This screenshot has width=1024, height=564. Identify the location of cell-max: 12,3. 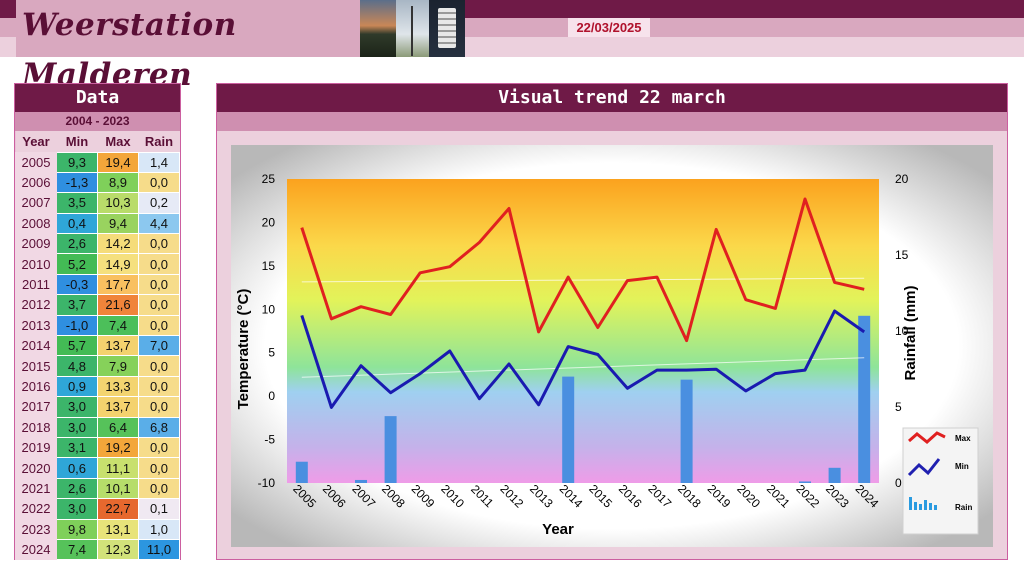
(118, 549).